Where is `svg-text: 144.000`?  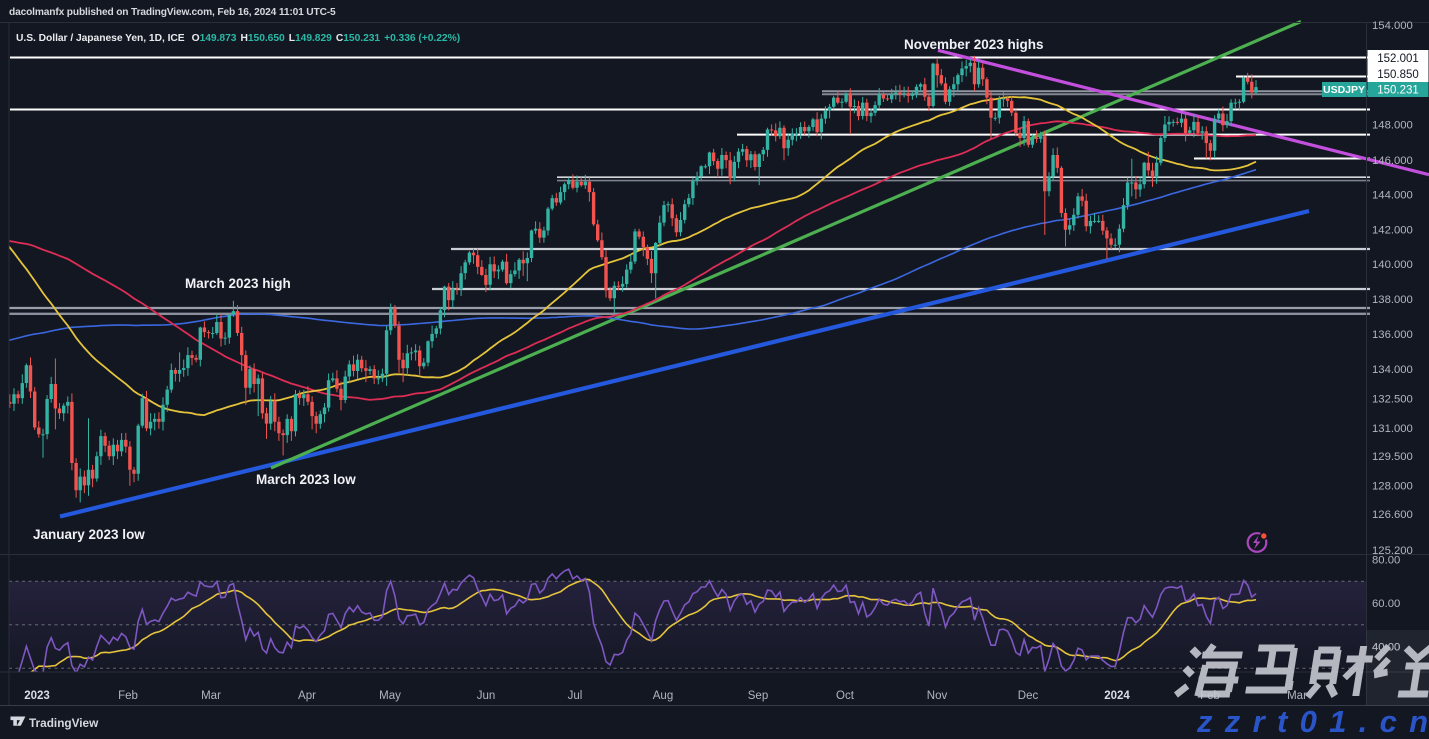
svg-text: 144.000 is located at coordinates (1392, 196).